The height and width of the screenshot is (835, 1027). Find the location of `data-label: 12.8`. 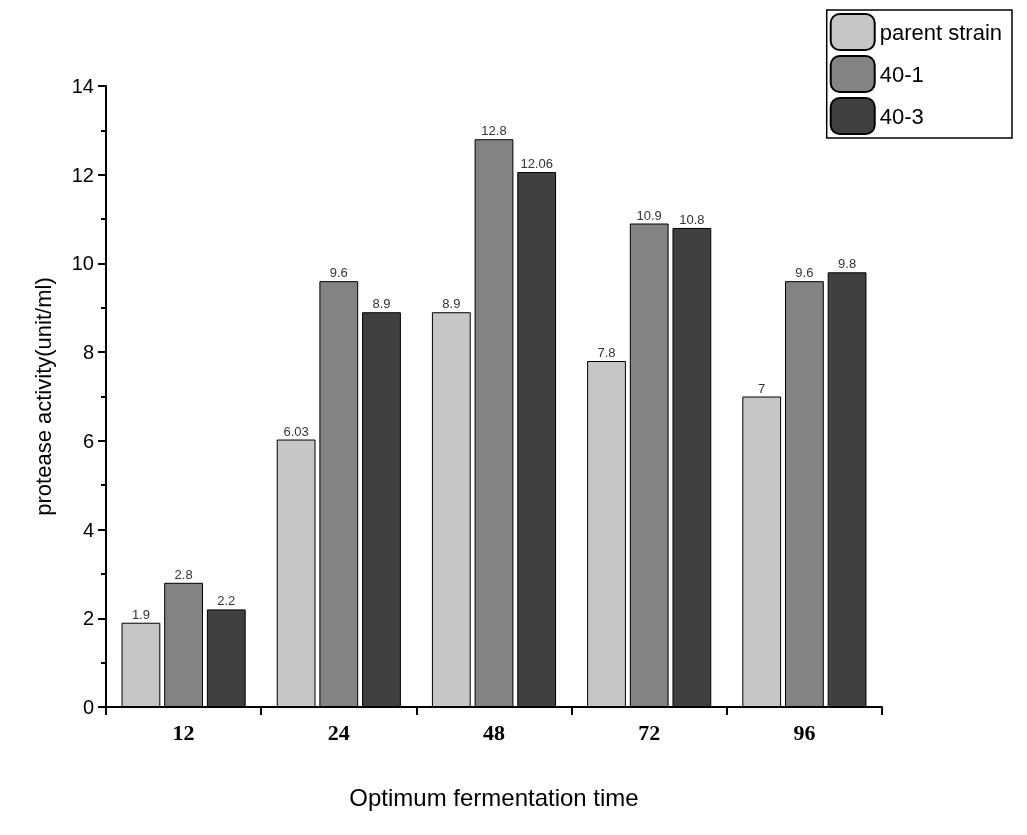

data-label: 12.8 is located at coordinates (494, 131).